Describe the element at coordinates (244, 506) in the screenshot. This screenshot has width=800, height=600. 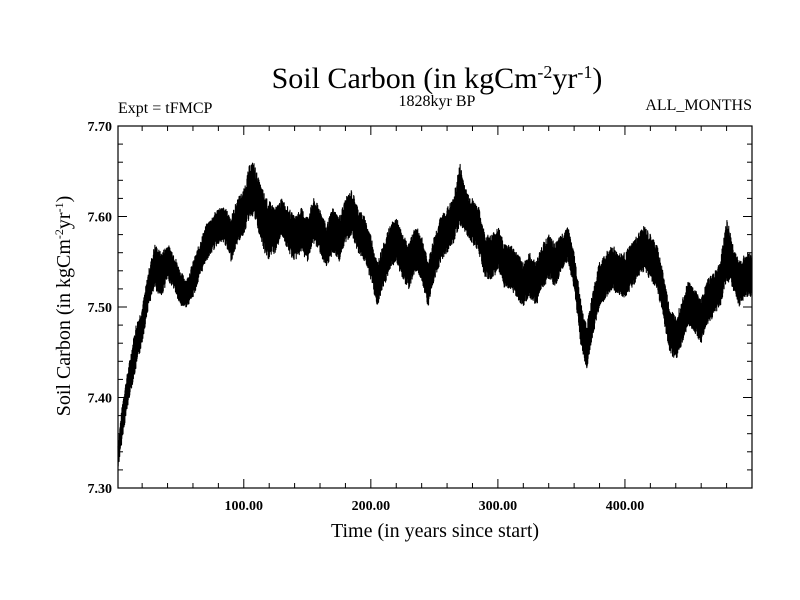
I see `x-tick-label: 100.00` at that location.